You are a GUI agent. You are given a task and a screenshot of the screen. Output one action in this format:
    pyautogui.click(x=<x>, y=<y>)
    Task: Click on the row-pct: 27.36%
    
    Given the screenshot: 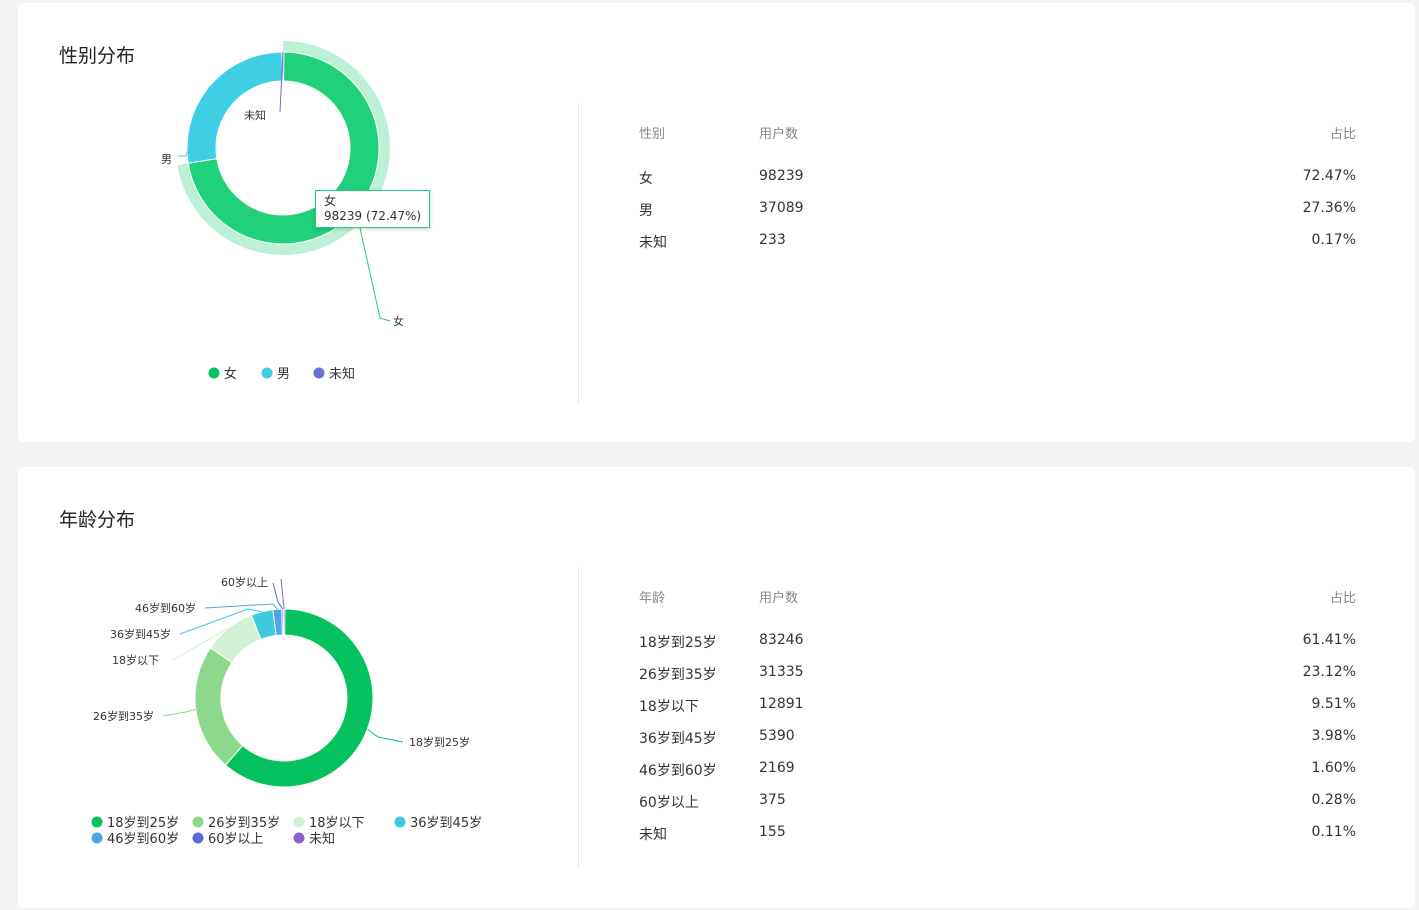 What is the action you would take?
    pyautogui.click(x=1329, y=208)
    